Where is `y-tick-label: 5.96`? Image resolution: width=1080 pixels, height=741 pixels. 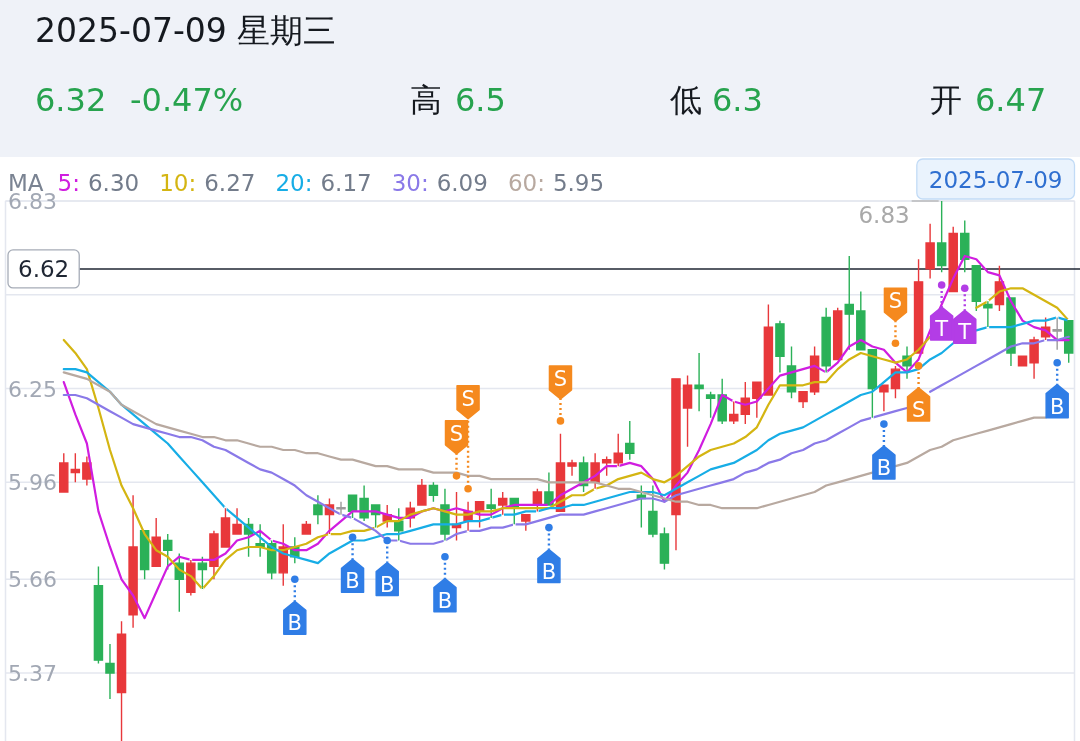 y-tick-label: 5.96 is located at coordinates (32, 483).